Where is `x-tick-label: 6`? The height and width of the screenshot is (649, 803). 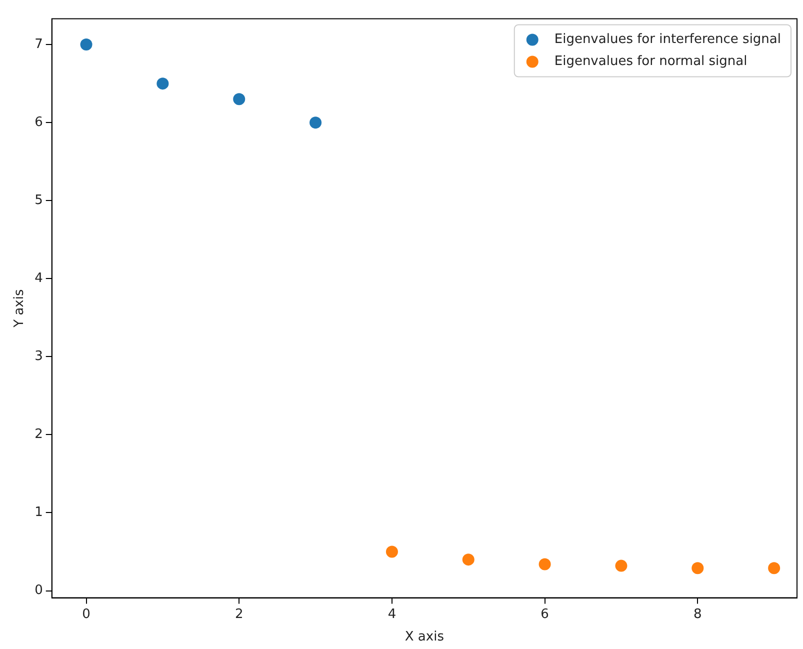 x-tick-label: 6 is located at coordinates (544, 614).